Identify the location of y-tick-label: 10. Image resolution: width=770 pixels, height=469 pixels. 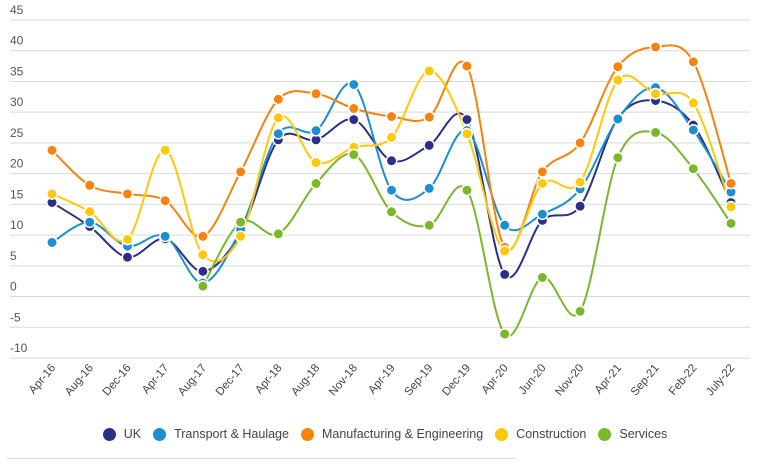
(17, 225).